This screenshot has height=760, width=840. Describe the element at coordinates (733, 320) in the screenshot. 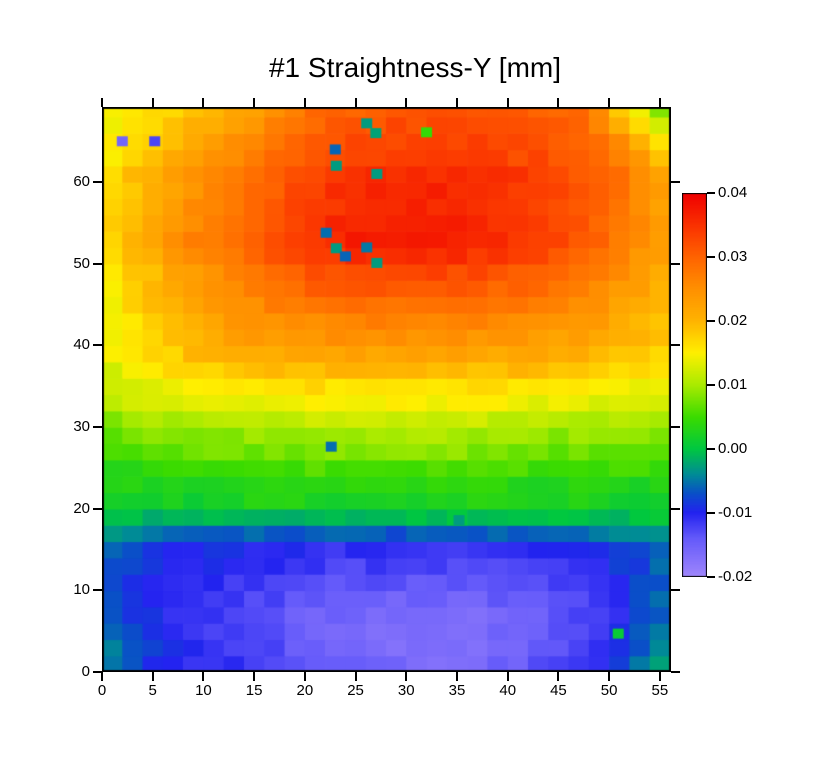

I see `colorbar-tick-label: 0.02` at that location.